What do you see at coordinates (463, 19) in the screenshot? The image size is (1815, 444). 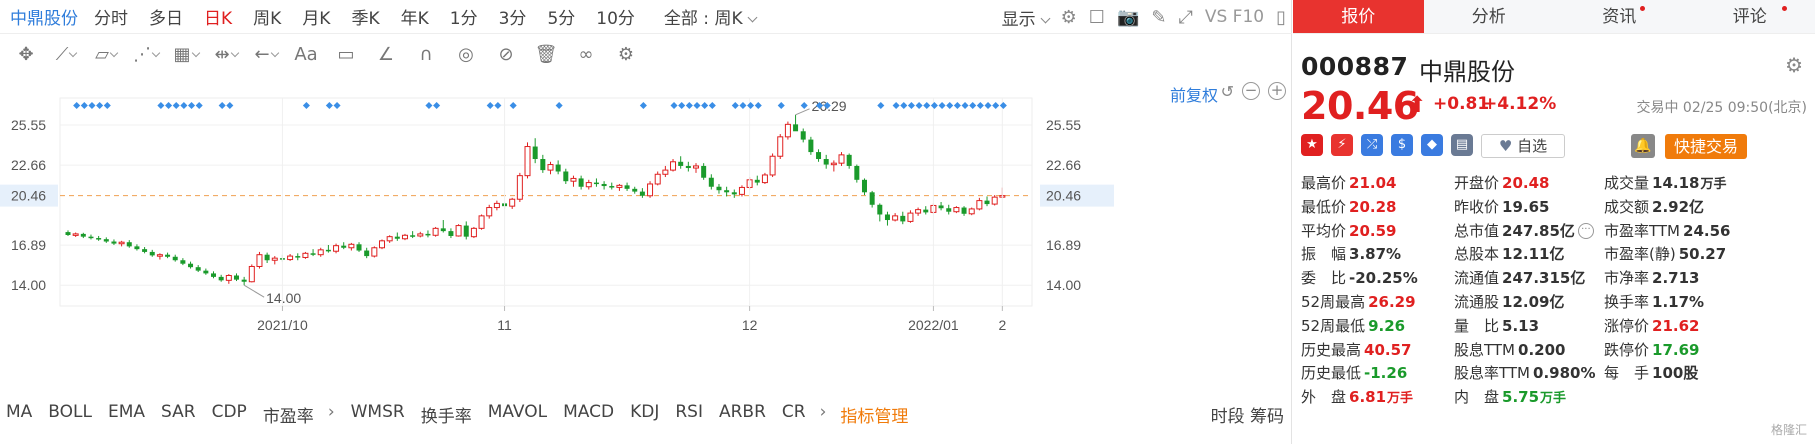 I see `period-tab: 1分` at bounding box center [463, 19].